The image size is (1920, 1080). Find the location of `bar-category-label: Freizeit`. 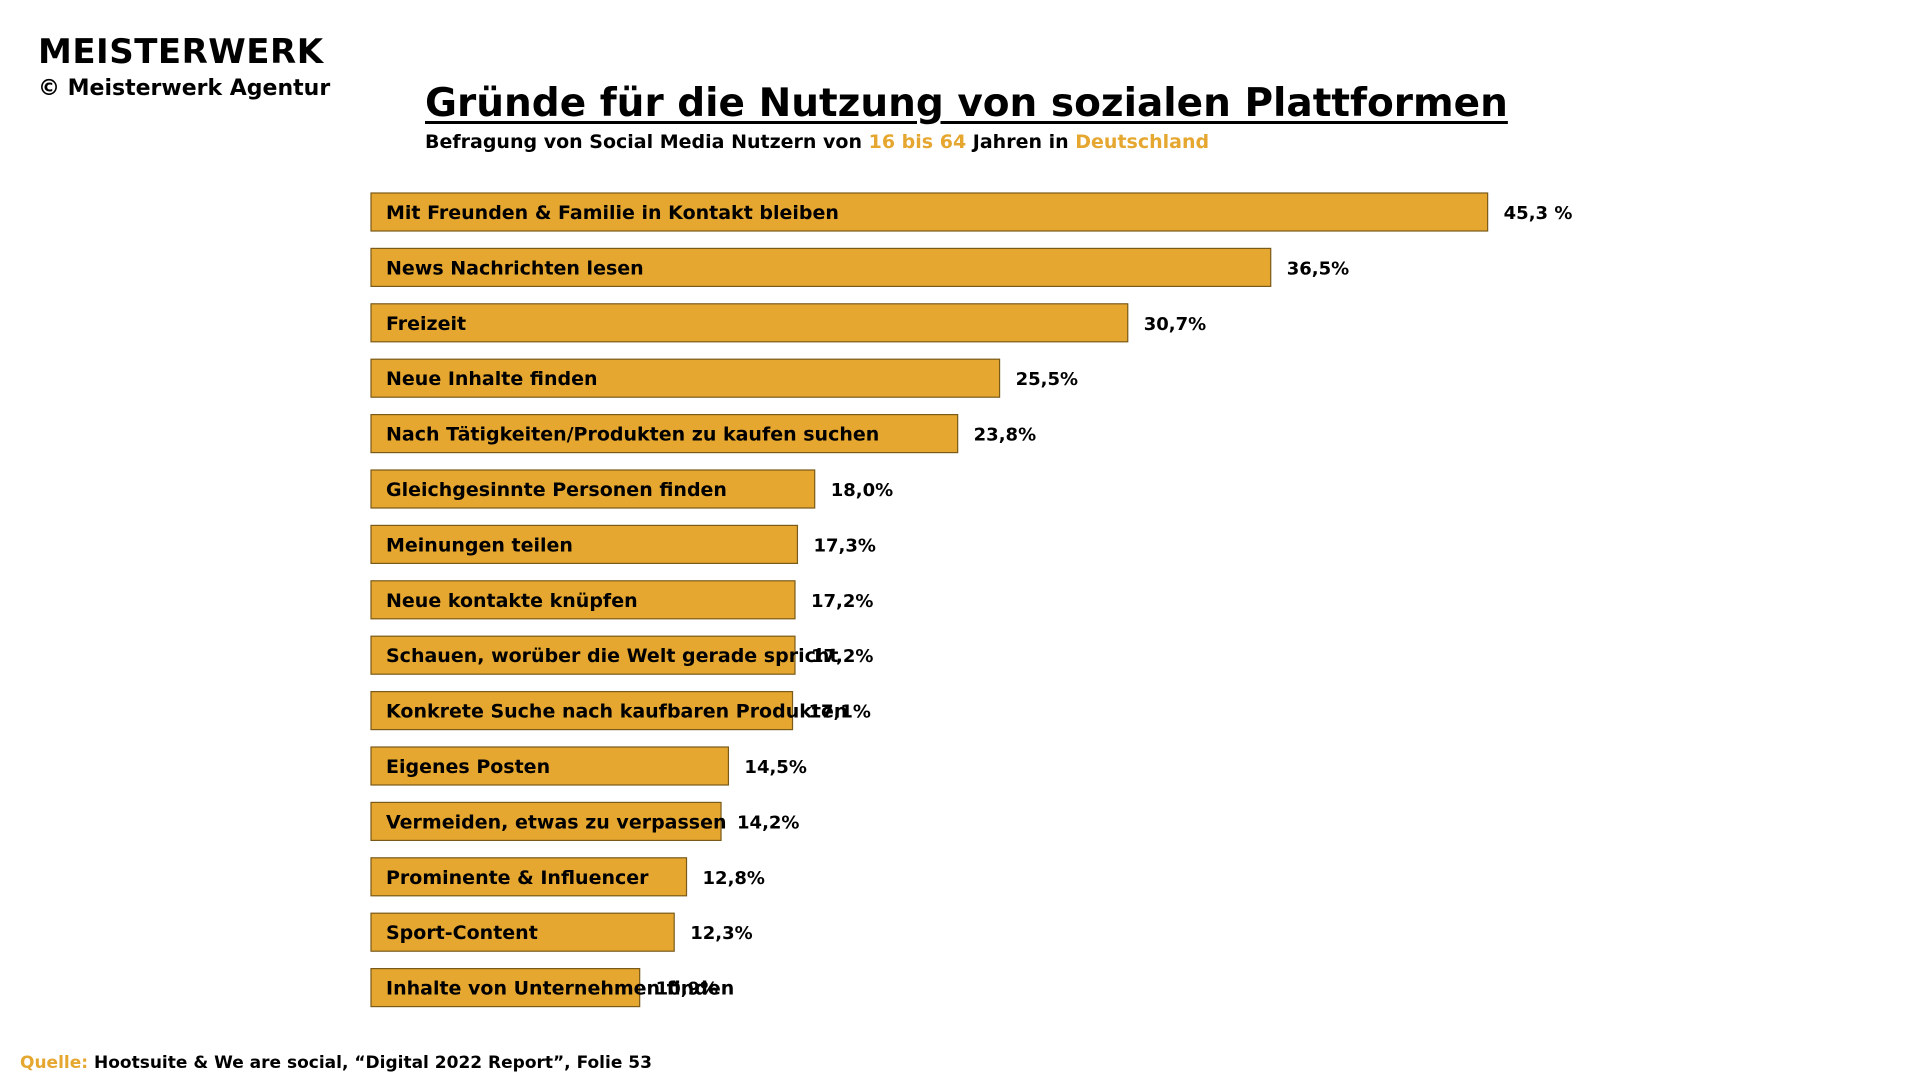

bar-category-label: Freizeit is located at coordinates (426, 324).